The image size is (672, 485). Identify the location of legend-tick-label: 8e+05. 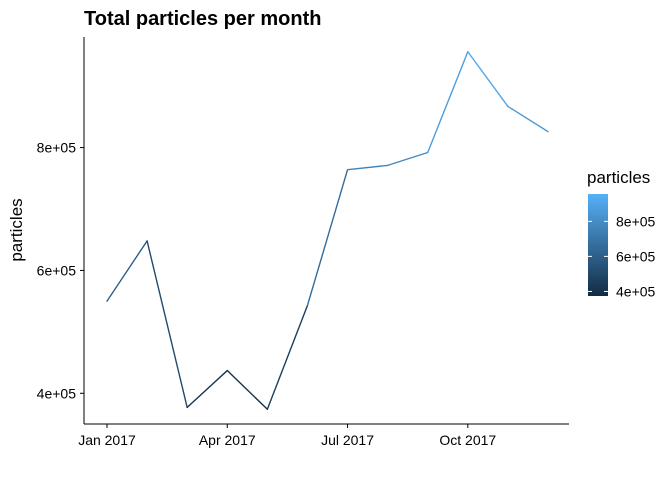
(636, 221).